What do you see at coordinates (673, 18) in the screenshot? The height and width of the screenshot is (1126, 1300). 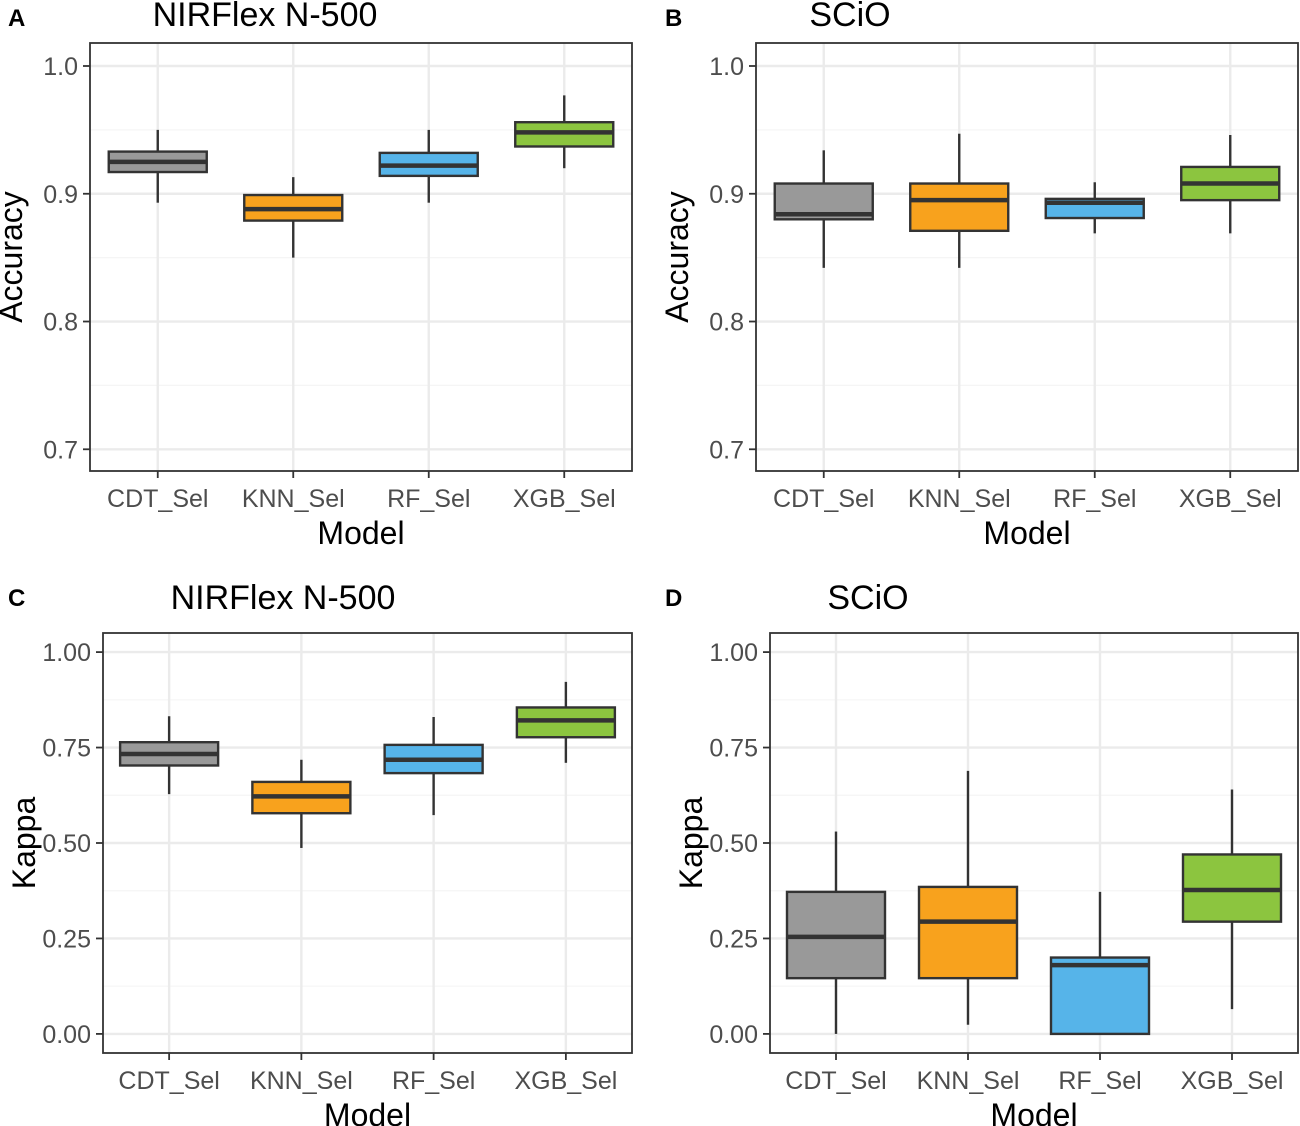 I see `panel-letter: B` at bounding box center [673, 18].